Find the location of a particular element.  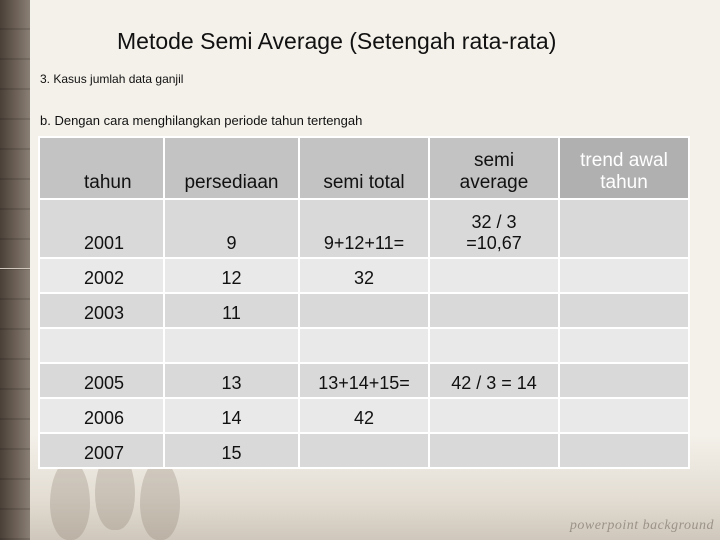

cell-tahun: 2001 is located at coordinates (101, 228).